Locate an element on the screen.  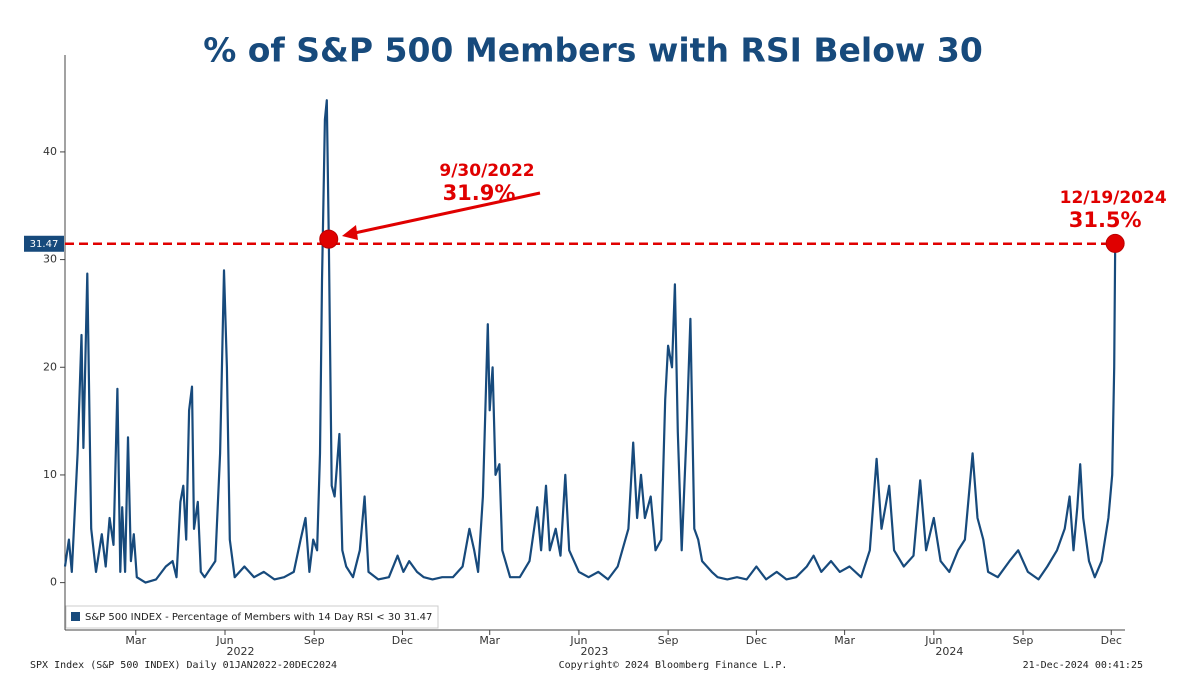
arrow is located at coordinates (445, 213).